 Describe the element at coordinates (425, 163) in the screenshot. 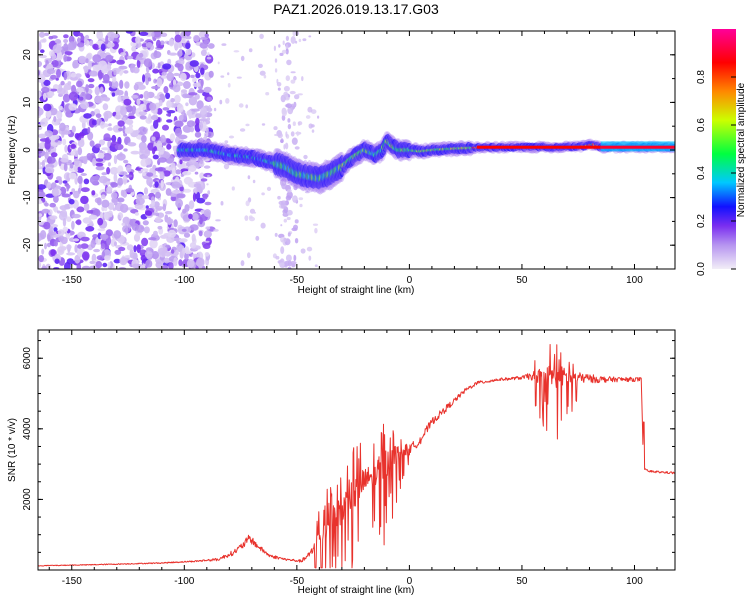

I see `spectrogram-ridge` at that location.